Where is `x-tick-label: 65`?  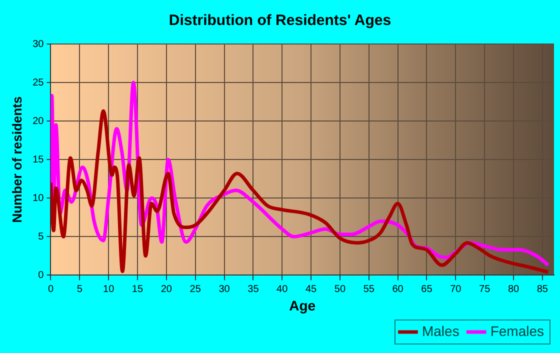 x-tick-label: 65 is located at coordinates (427, 289).